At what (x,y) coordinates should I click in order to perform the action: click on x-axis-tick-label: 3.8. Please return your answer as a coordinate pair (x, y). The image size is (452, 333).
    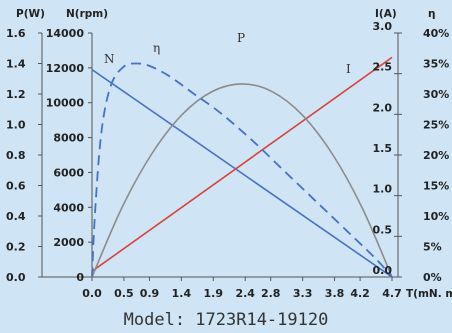
    Looking at the image, I should click on (335, 293).